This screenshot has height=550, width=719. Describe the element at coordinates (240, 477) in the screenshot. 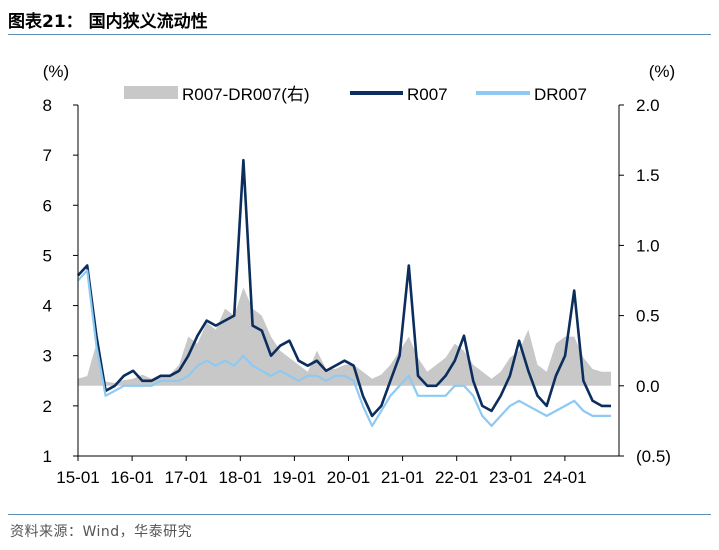

I see `x-tick-label: 18-01` at that location.